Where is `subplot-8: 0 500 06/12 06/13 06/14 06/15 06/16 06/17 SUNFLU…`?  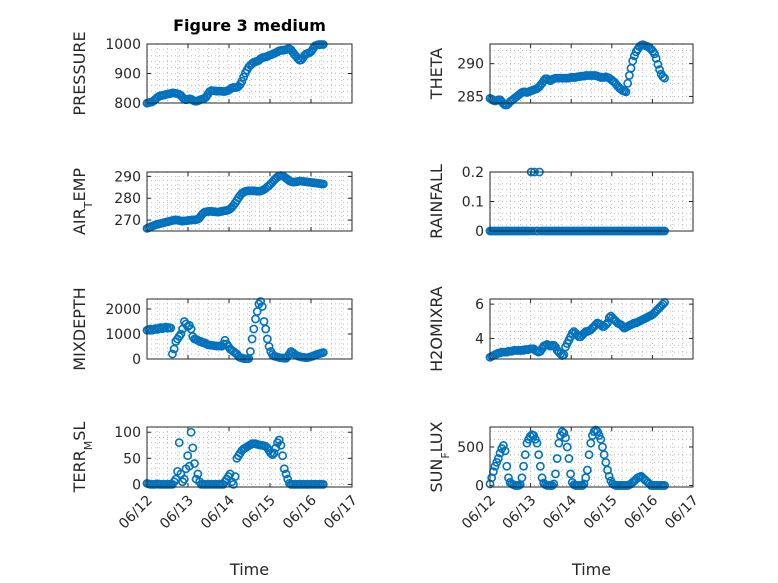 subplot-8: 0 500 06/12 06/13 06/14 06/15 06/16 06/17 SUNFLU… is located at coordinates (564, 500).